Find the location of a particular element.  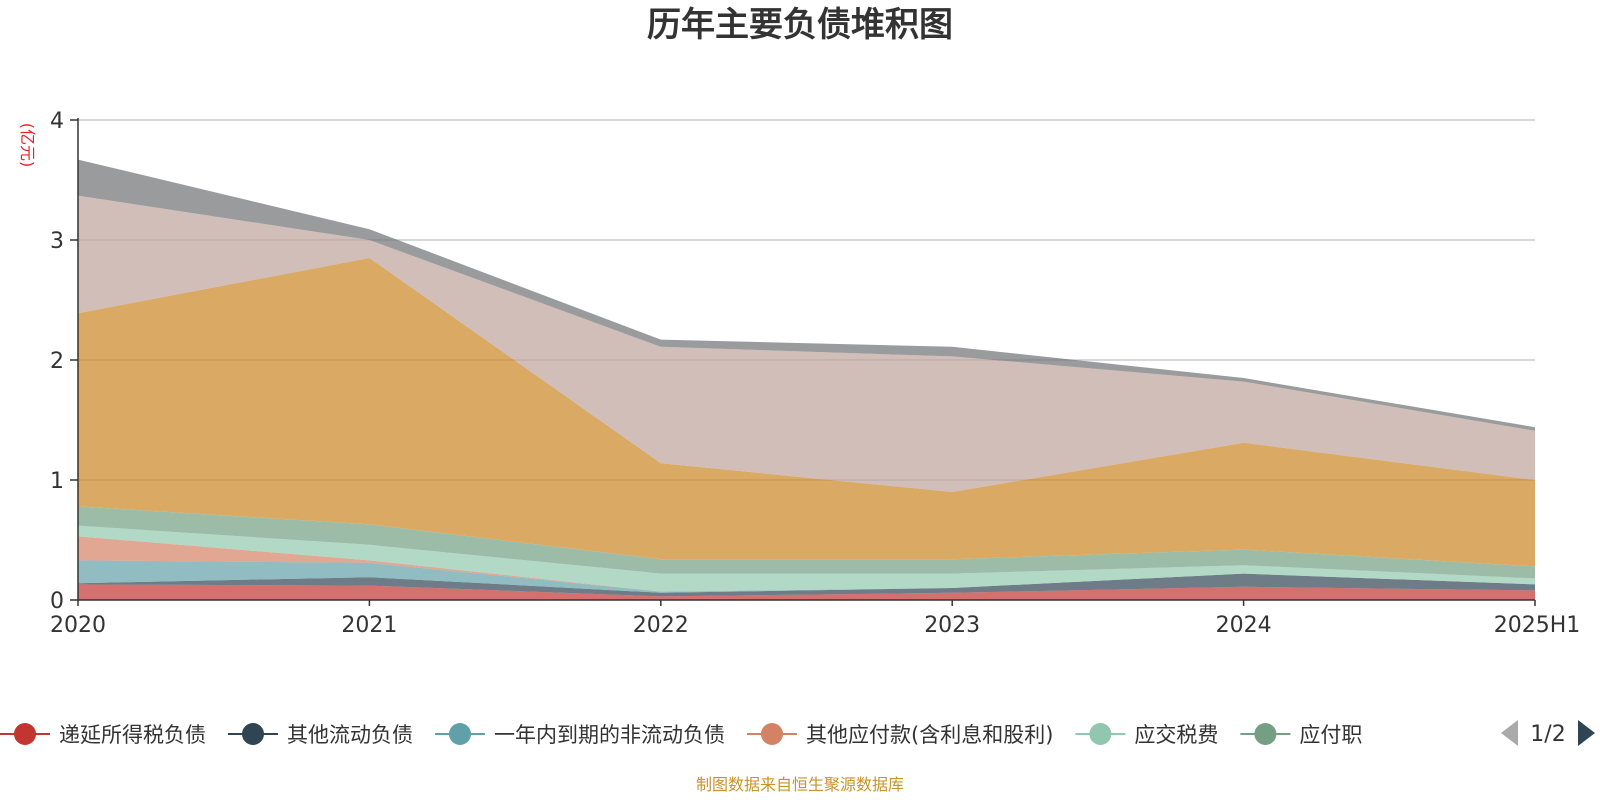

legend-item: 递延所得税负债 is located at coordinates (103, 735).